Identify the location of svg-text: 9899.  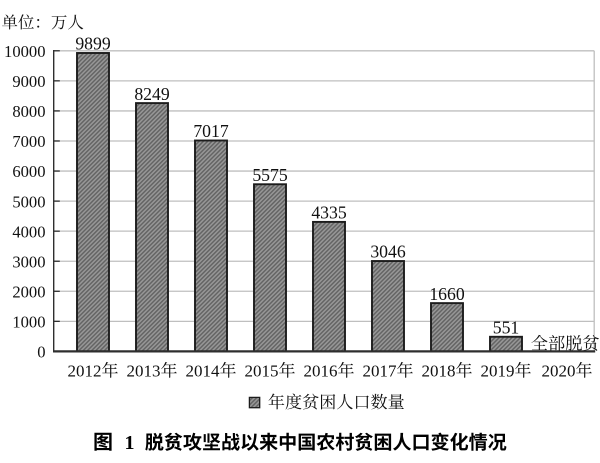
(93, 44).